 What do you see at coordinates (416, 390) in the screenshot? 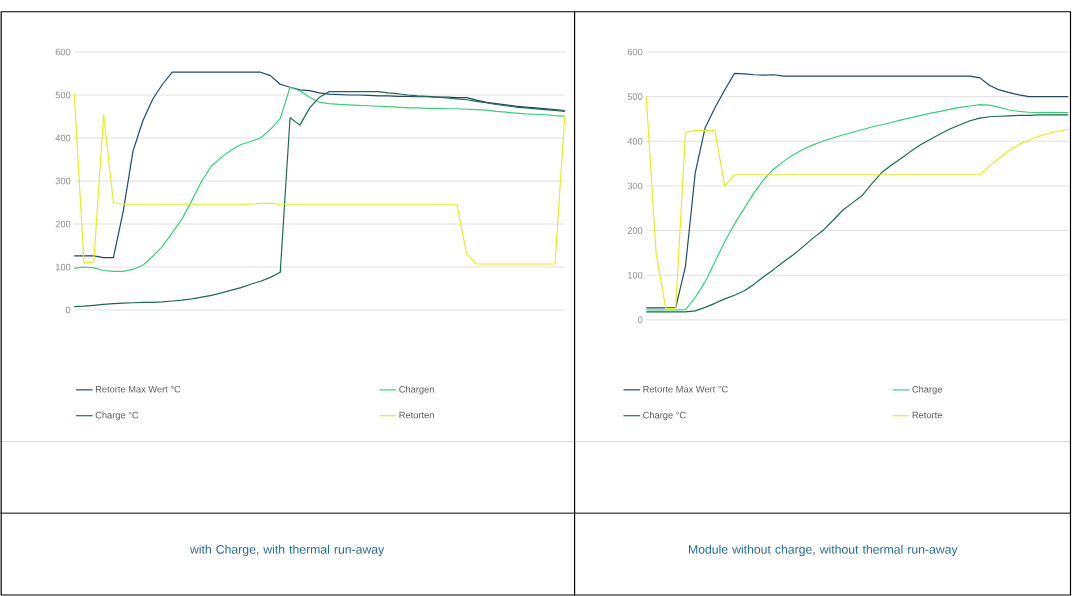
I see `legend-label: Chargen` at bounding box center [416, 390].